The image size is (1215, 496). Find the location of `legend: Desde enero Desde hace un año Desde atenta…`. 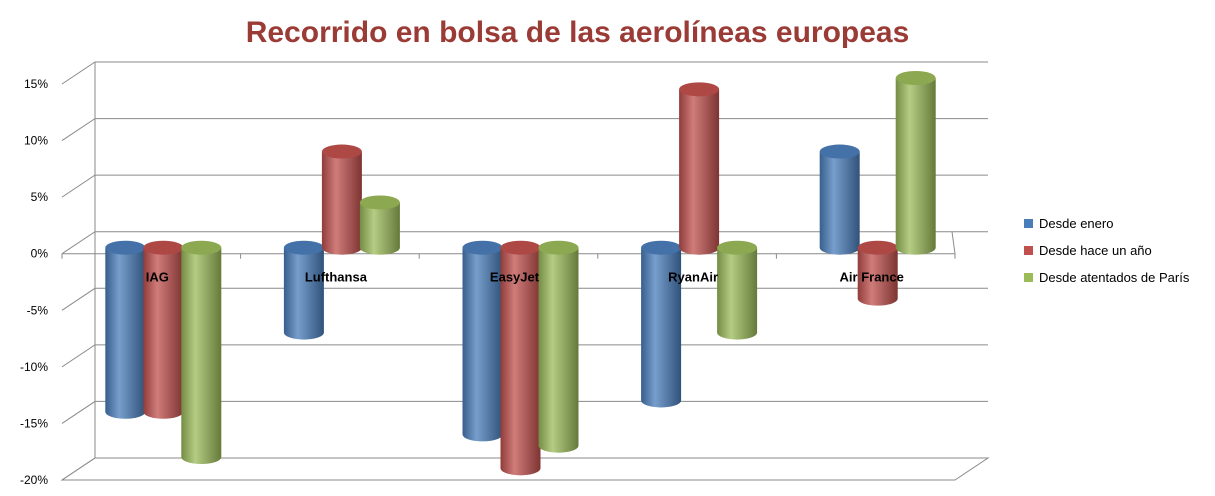

legend: Desde enero Desde hace un año Desde atenta… is located at coordinates (1106, 250).